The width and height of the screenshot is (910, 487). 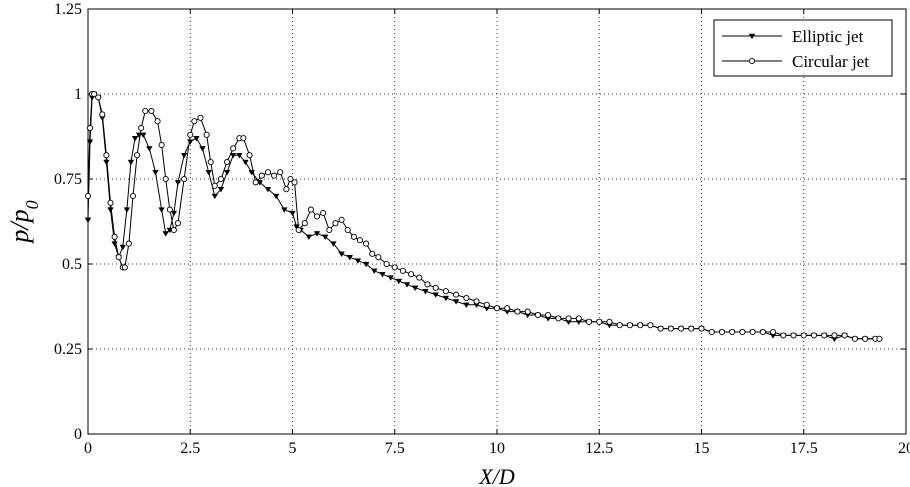 I want to click on x-tick-label: 20, so click(x=904, y=448).